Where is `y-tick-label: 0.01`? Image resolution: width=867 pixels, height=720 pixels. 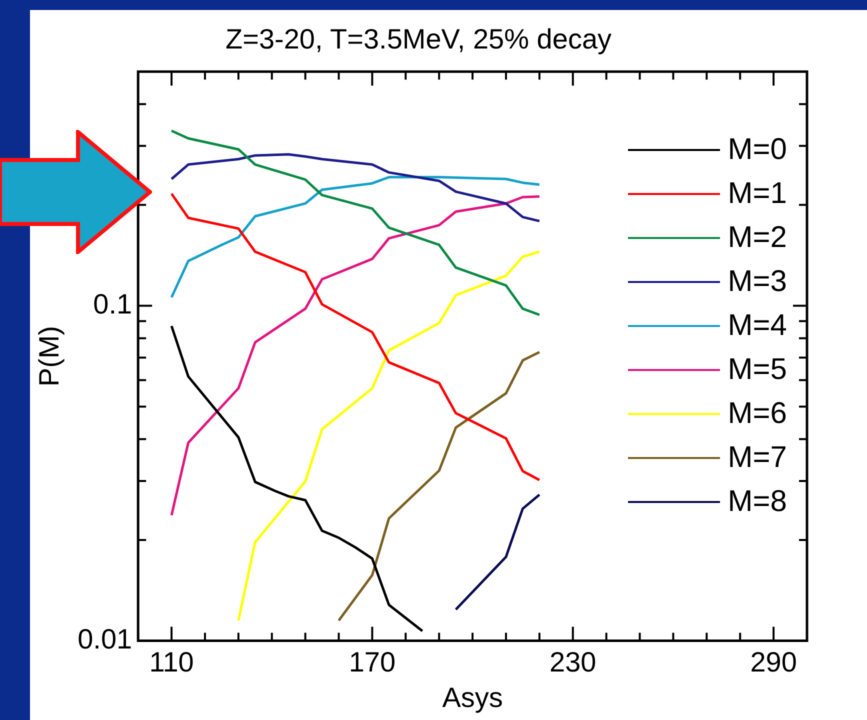 y-tick-label: 0.01 is located at coordinates (105, 639).